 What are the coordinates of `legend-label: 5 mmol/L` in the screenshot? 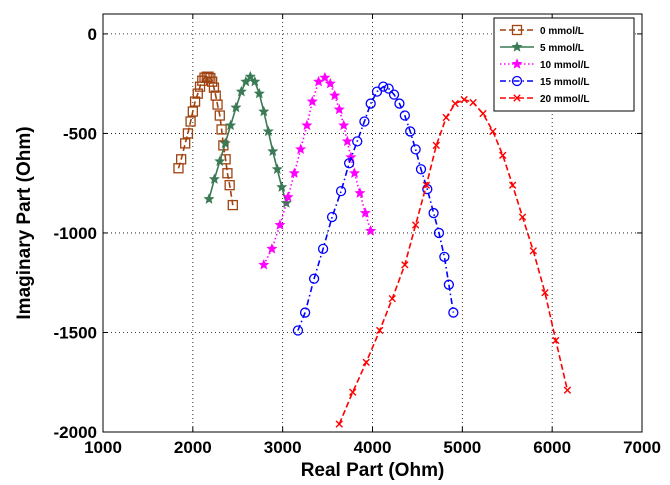 It's located at (562, 48).